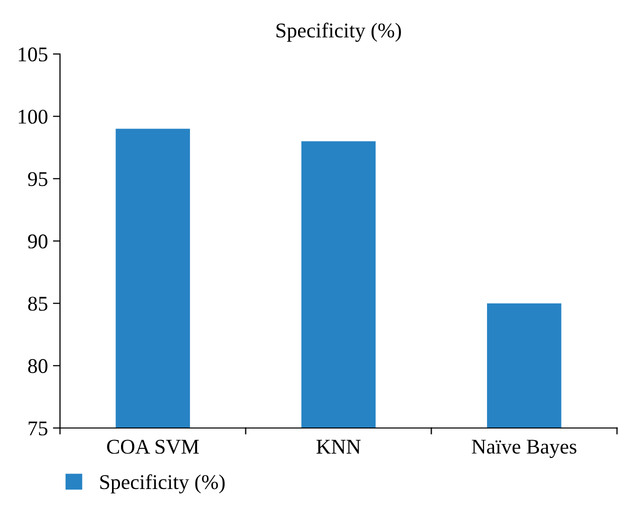 The height and width of the screenshot is (507, 627). I want to click on x-tick-label: Naïve Bayes, so click(524, 449).